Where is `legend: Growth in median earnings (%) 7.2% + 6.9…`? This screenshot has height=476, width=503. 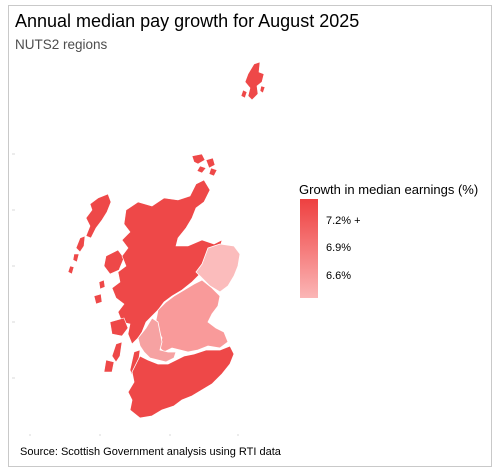
legend: Growth in median earnings (%) 7.2% + 6.9… is located at coordinates (389, 242).